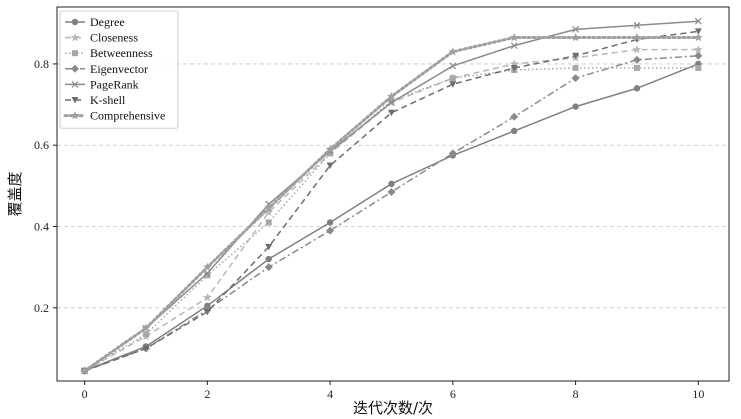  I want to click on x-tick-label: 2, so click(207, 394).